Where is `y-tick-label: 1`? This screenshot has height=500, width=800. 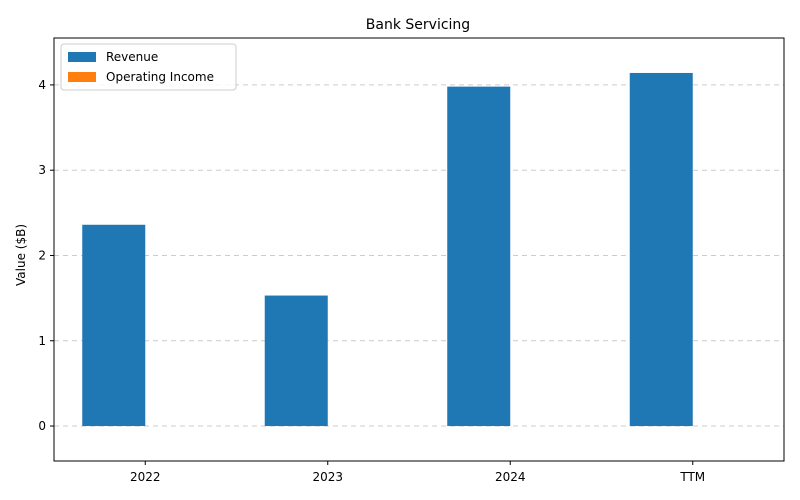 y-tick-label: 1 is located at coordinates (42, 341).